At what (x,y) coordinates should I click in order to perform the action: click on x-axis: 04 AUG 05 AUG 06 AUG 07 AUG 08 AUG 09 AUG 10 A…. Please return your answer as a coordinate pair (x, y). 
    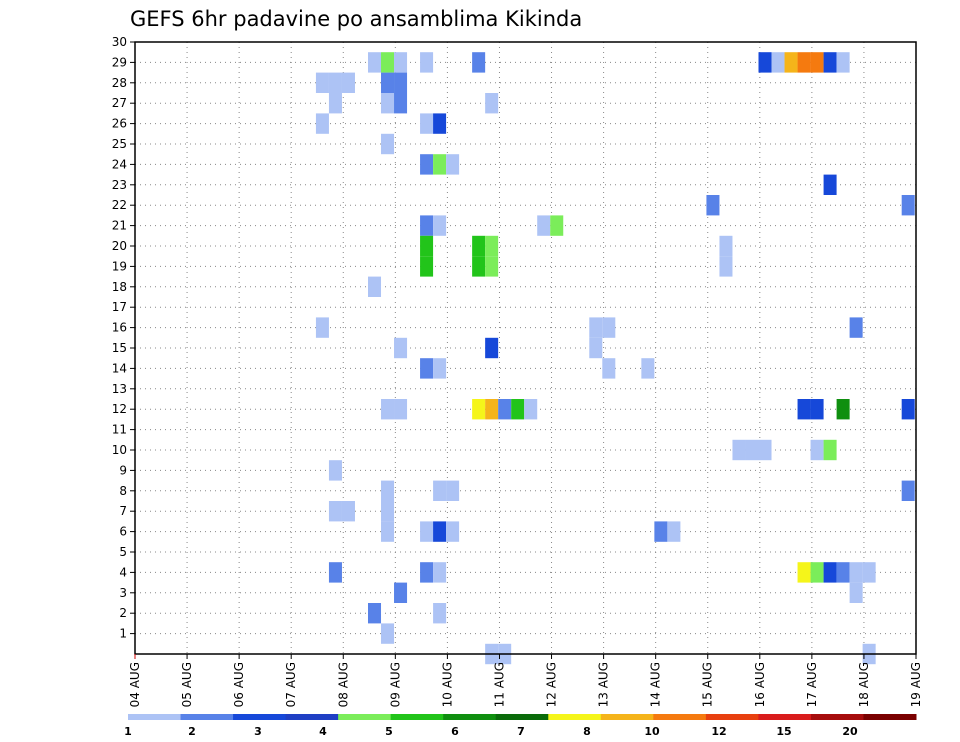
    Looking at the image, I should click on (525, 680).